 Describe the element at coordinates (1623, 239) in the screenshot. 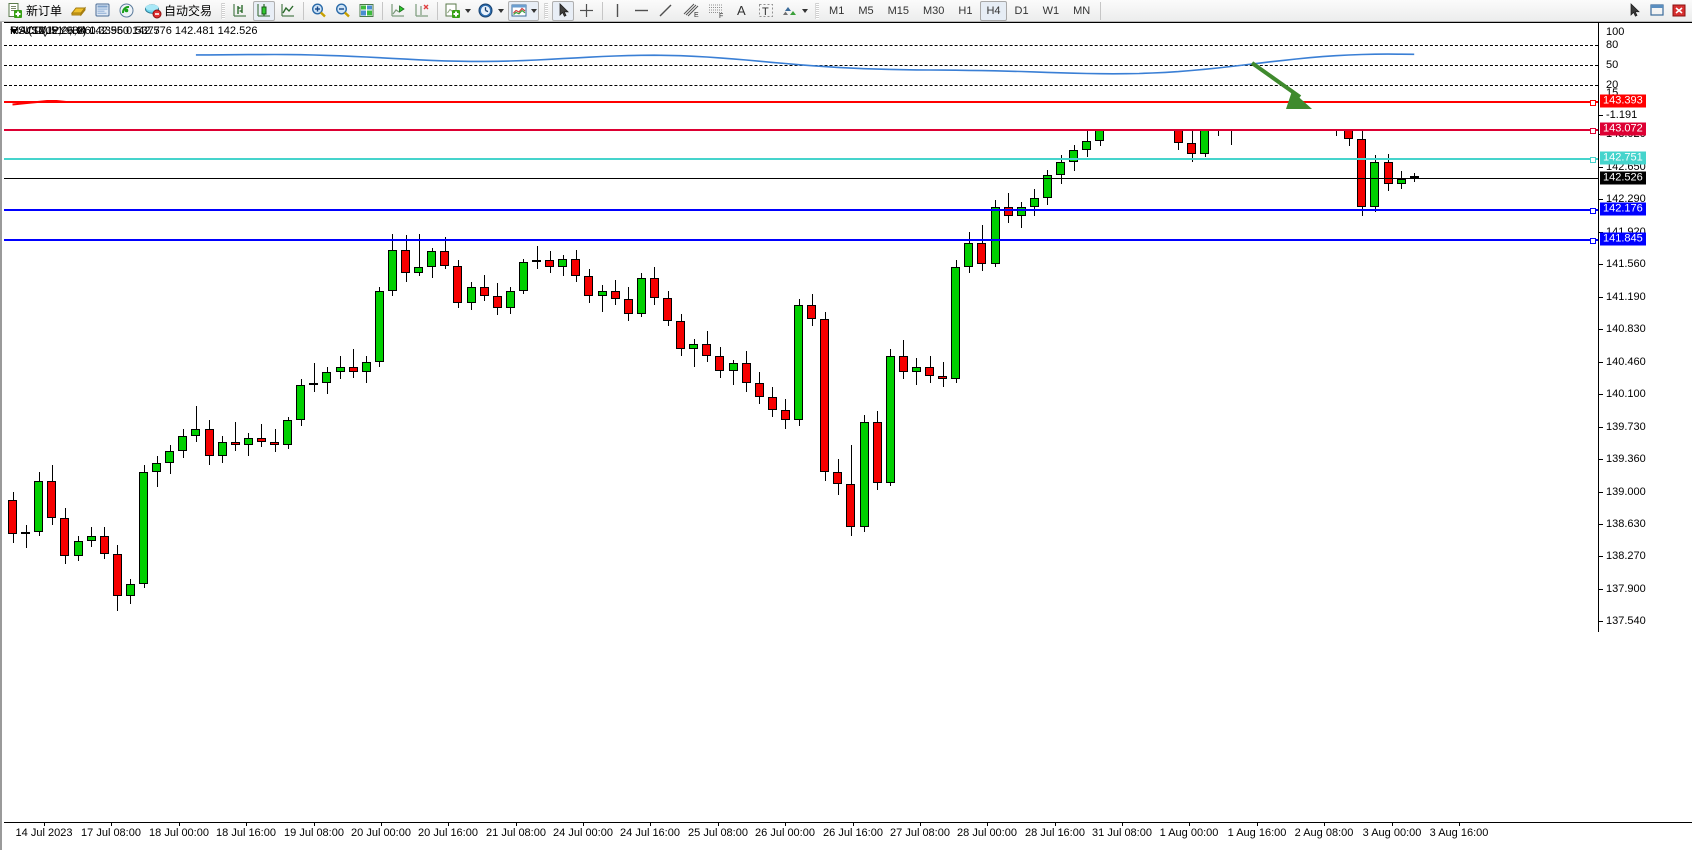

I see `price-tag-support: 141.845` at that location.